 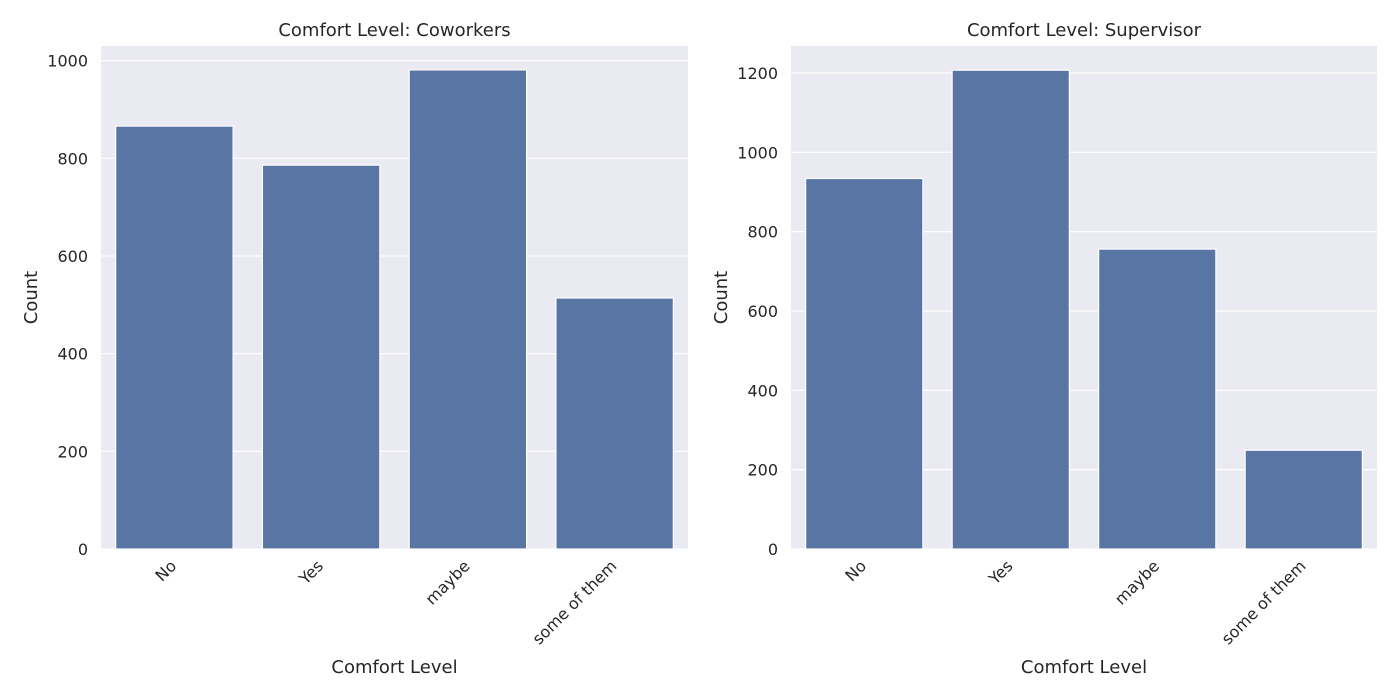 I want to click on y-tick-label: 1200, so click(x=757, y=73).